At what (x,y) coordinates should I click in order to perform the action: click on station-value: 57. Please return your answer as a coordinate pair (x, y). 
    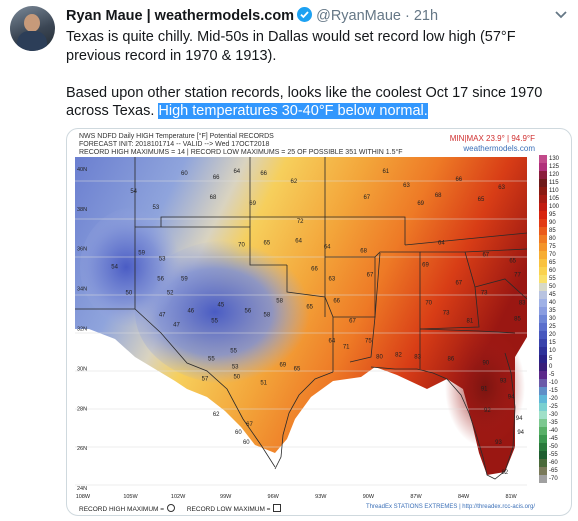
    Looking at the image, I should click on (205, 379).